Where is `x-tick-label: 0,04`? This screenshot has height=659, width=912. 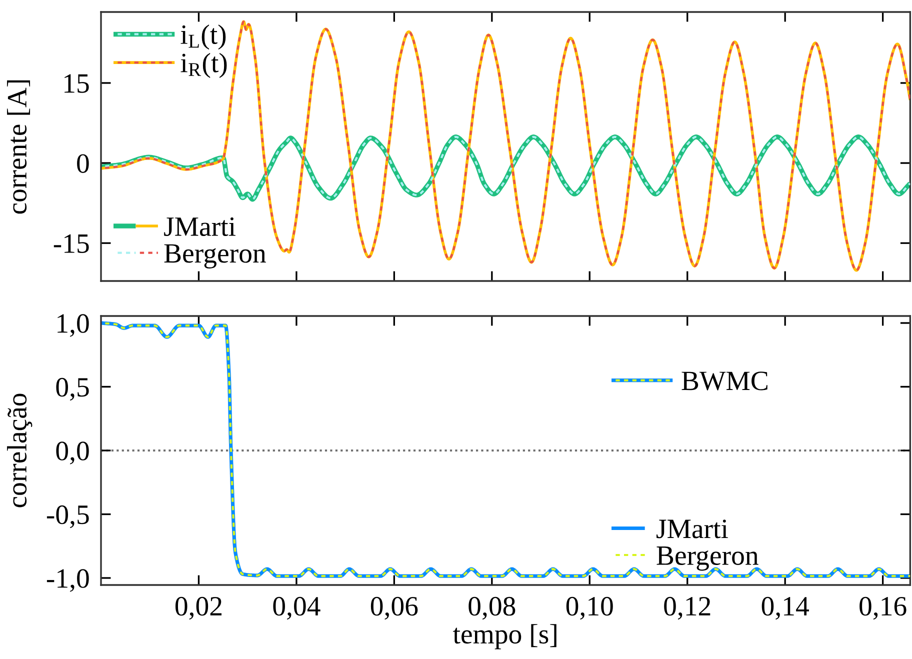 x-tick-label: 0,04 is located at coordinates (296, 608).